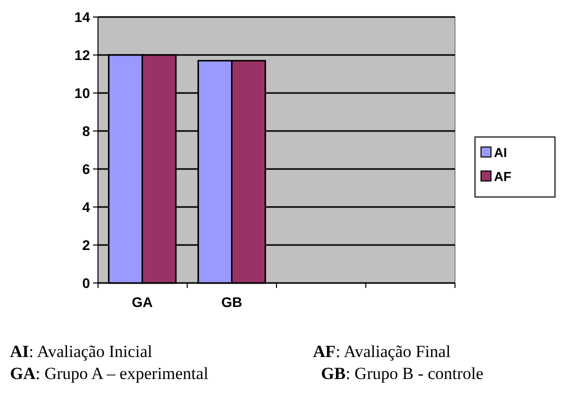  What do you see at coordinates (503, 176) in the screenshot?
I see `legend-label: AF` at bounding box center [503, 176].